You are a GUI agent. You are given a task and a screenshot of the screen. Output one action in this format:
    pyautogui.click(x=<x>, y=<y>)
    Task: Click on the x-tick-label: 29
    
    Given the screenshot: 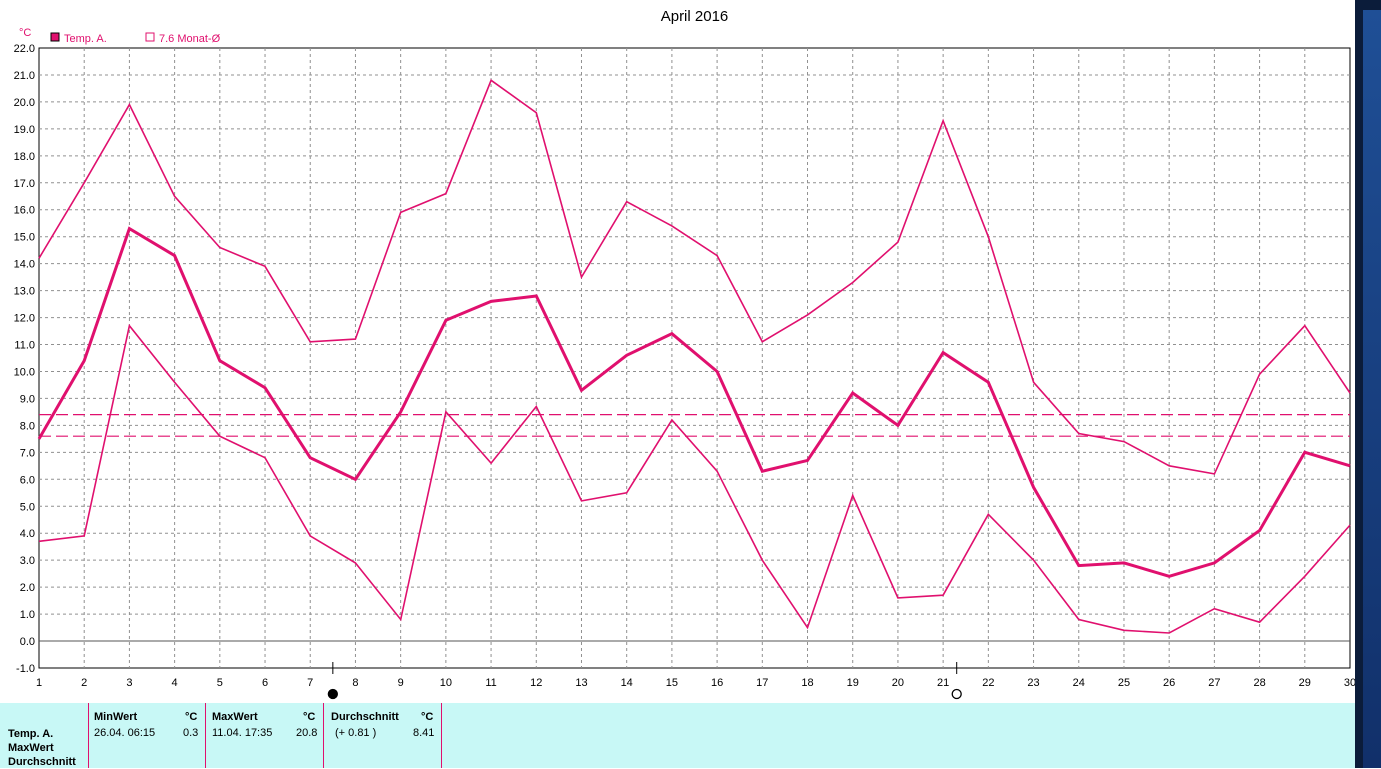 What is the action you would take?
    pyautogui.click(x=1305, y=683)
    